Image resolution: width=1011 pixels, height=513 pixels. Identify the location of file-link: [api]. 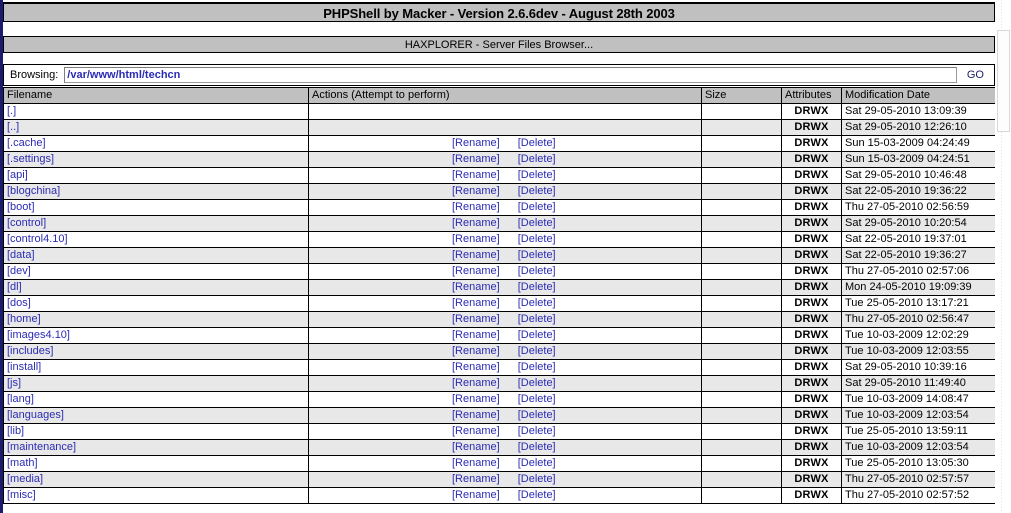
(17, 175).